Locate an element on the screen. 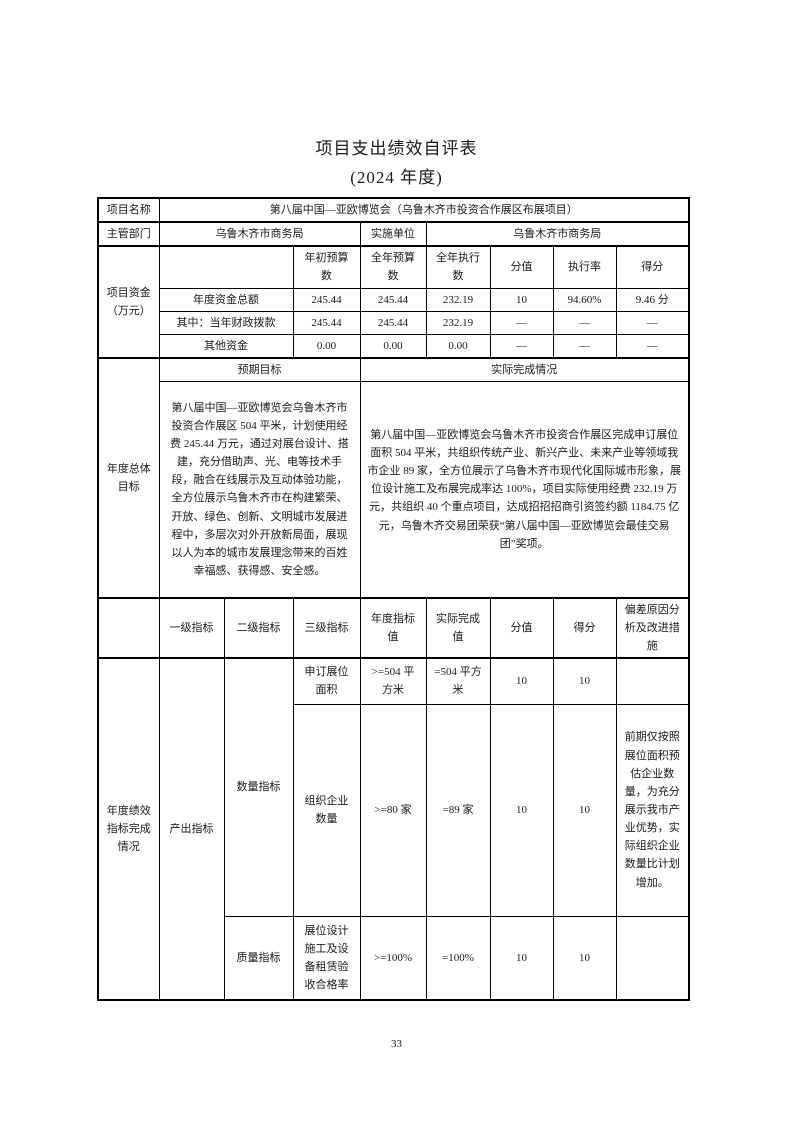 The width and height of the screenshot is (793, 1122). level1-indicator-output: 产出指标 is located at coordinates (191, 829).